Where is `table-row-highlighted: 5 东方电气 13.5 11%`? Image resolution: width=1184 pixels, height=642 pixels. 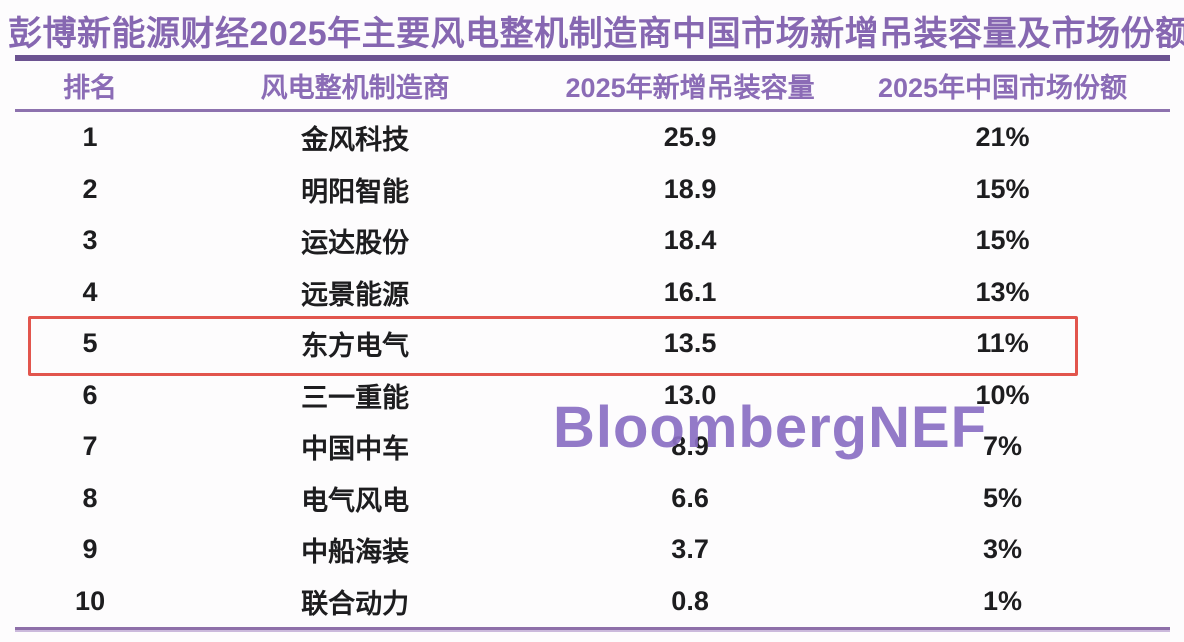
table-row-highlighted: 5 东方电气 13.5 11% is located at coordinates (592, 344).